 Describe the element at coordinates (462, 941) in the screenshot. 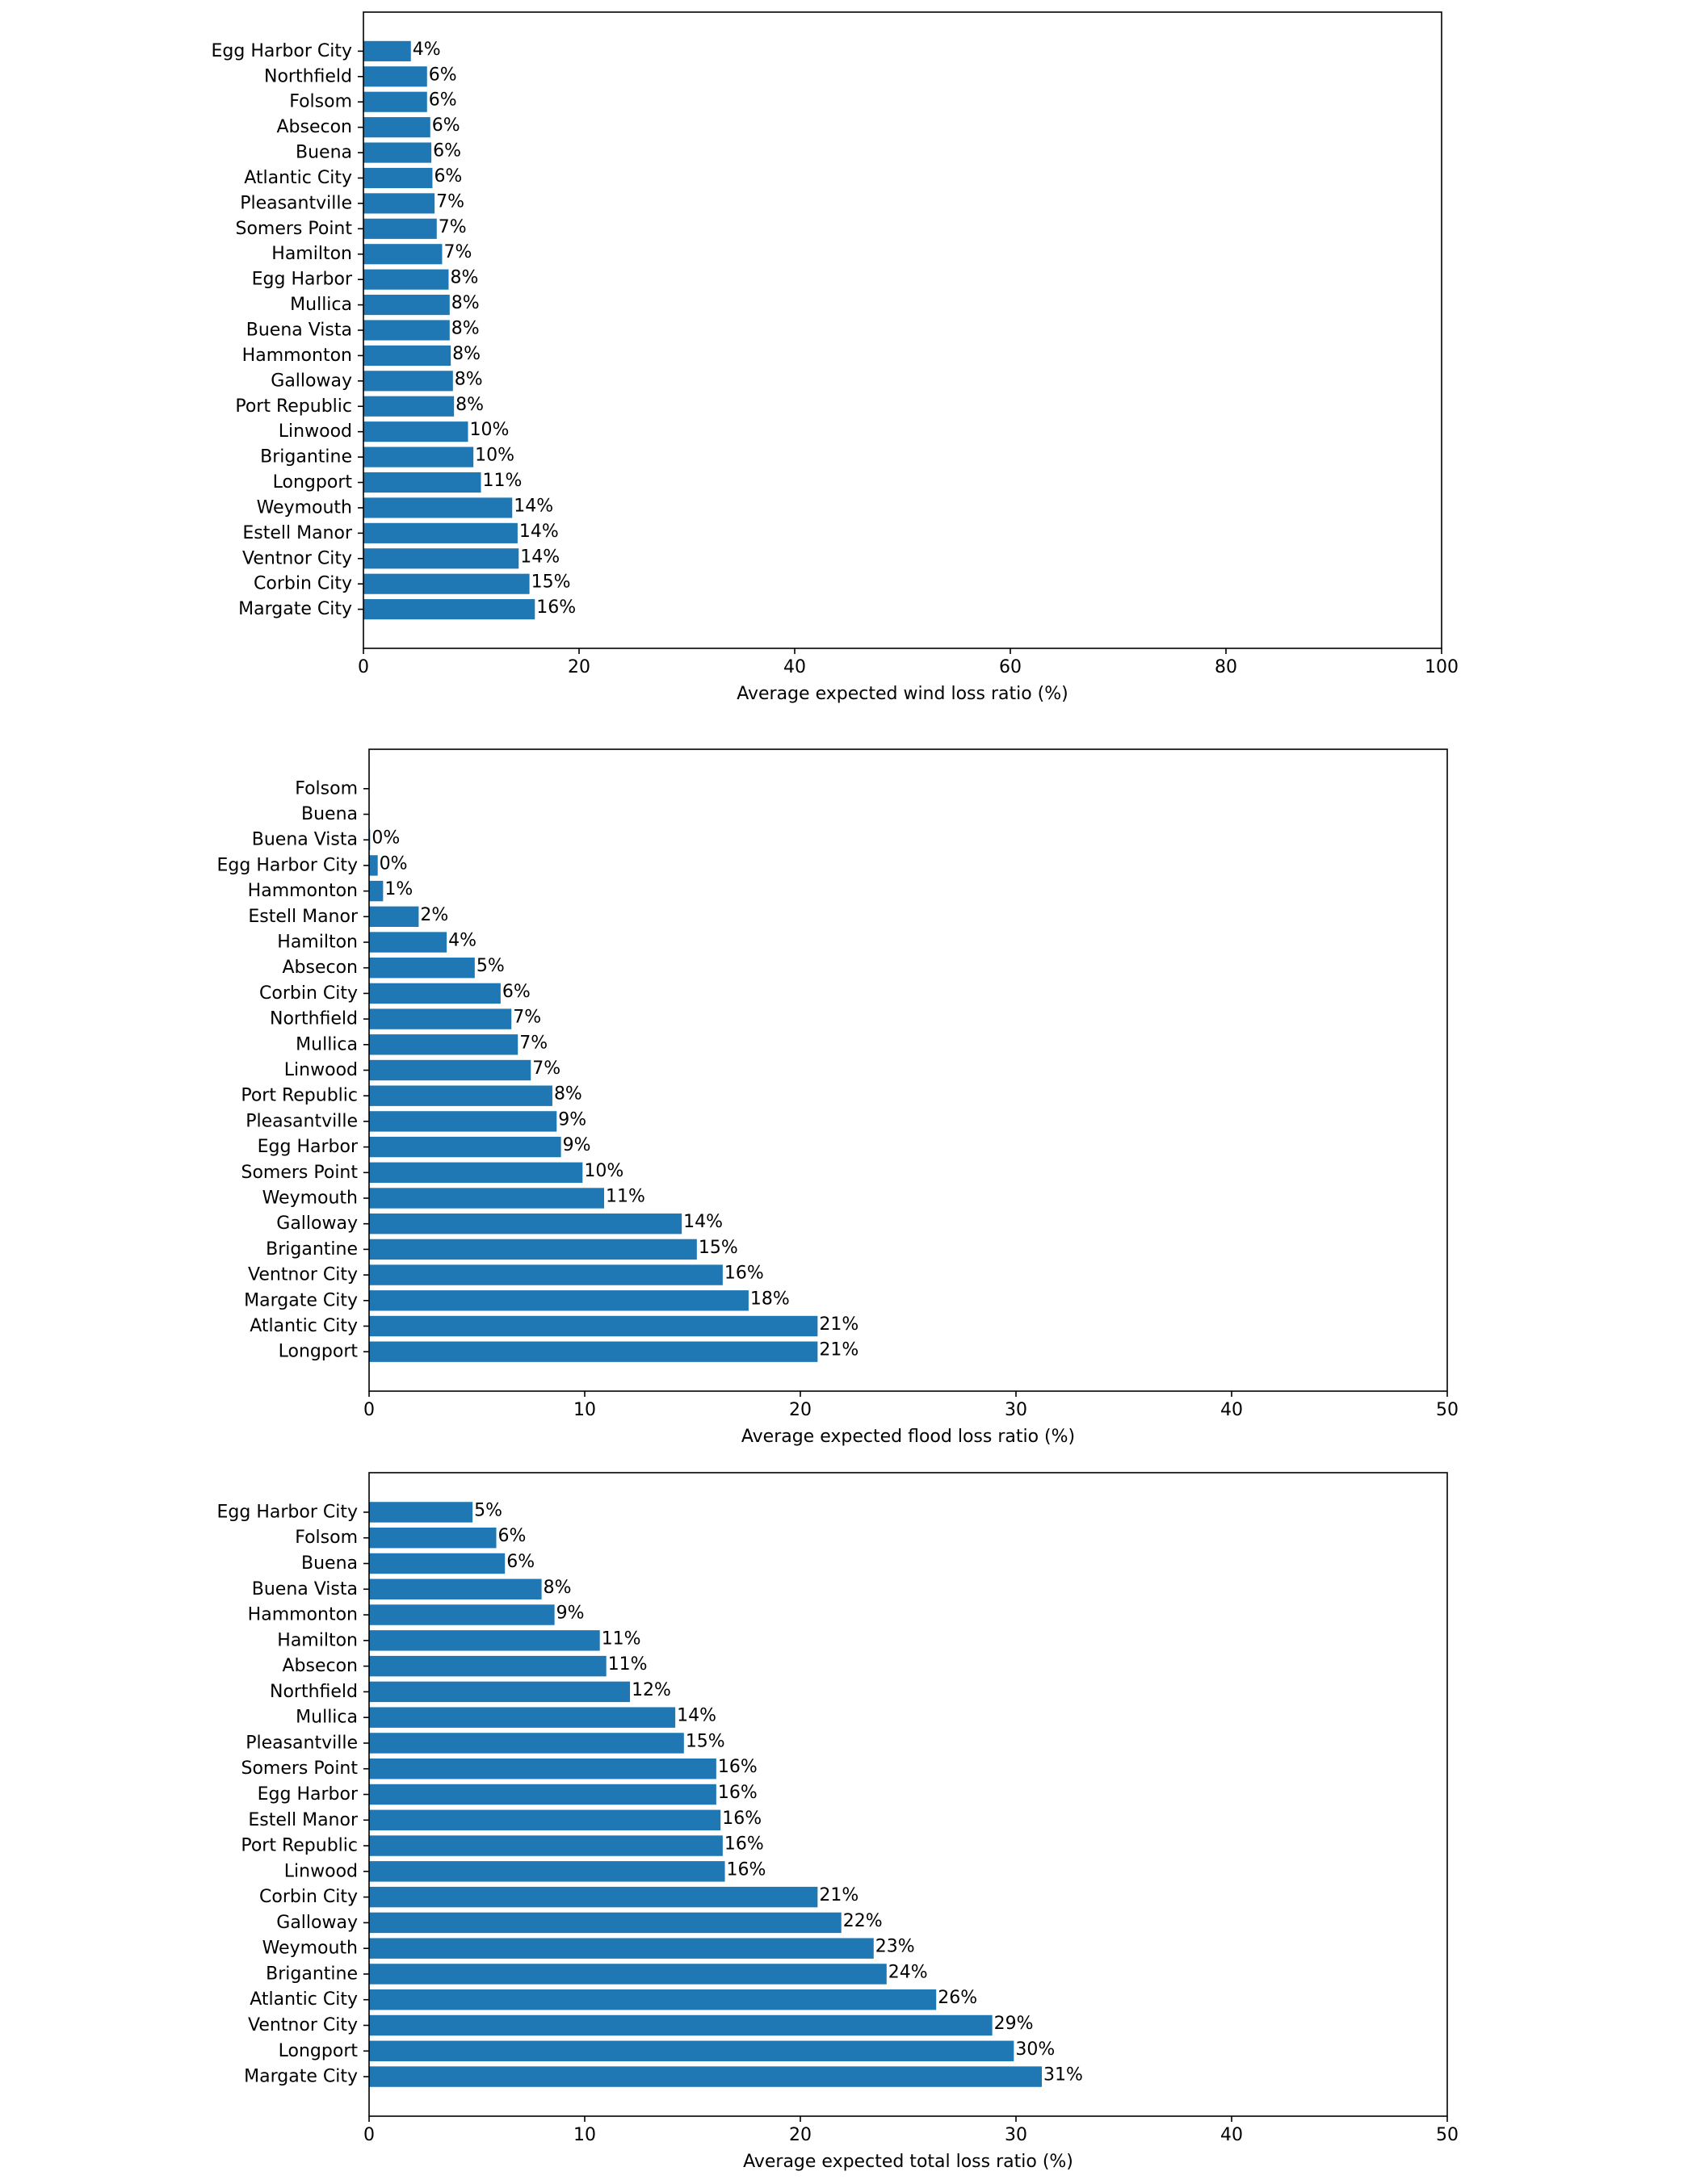

I see `data-label: 4%` at that location.